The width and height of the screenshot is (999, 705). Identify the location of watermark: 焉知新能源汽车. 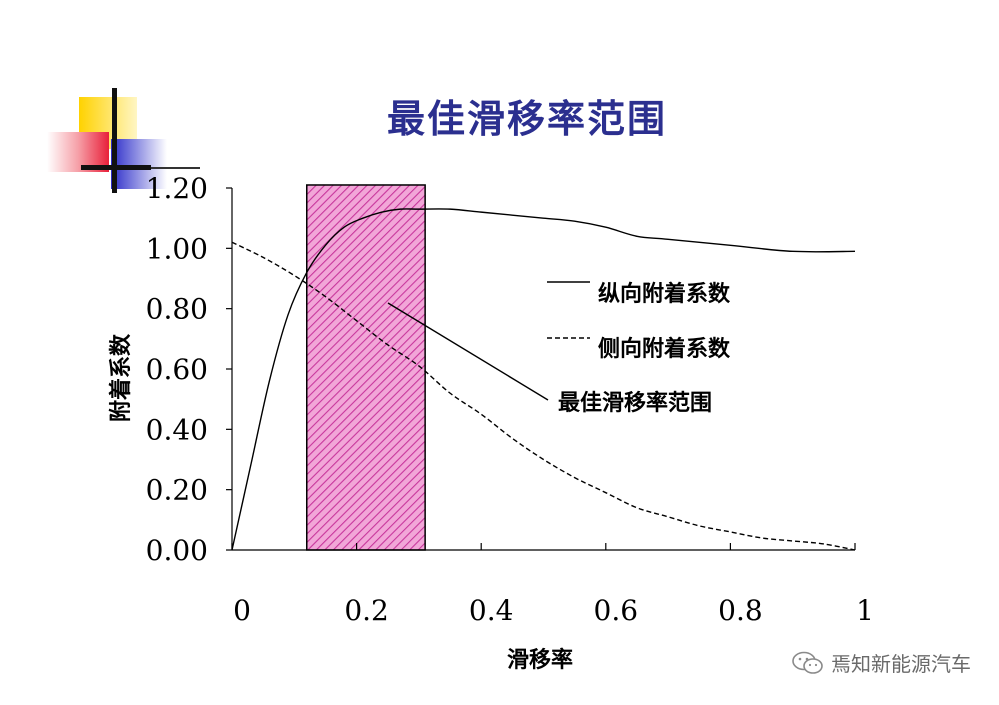
(881, 662).